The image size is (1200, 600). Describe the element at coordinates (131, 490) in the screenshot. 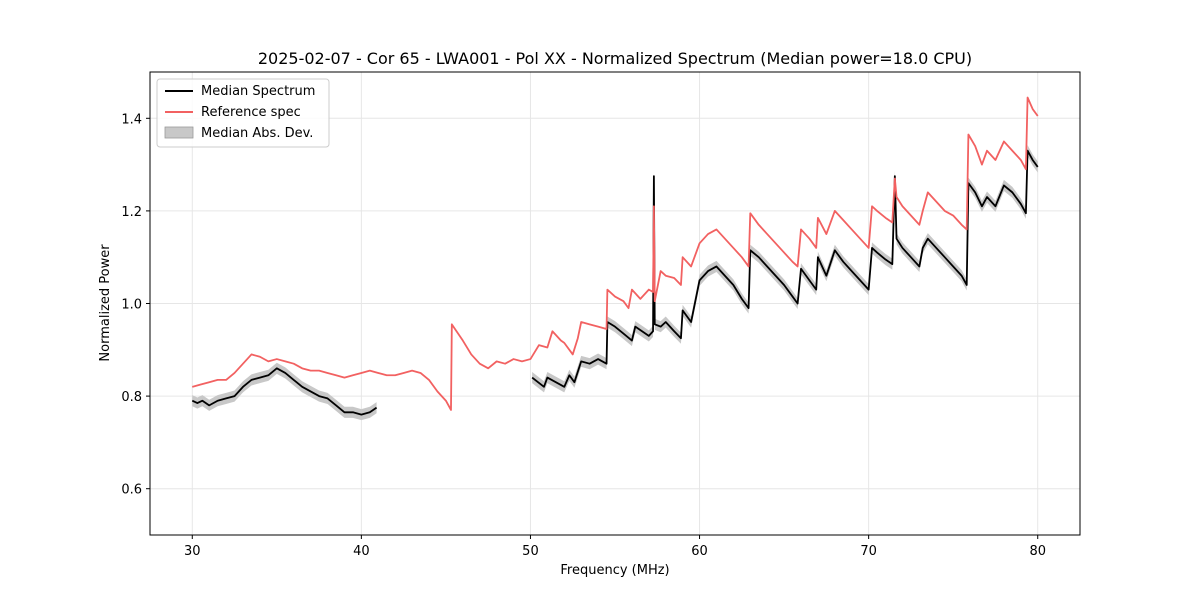

I see `y-tick-label: 0.6` at that location.